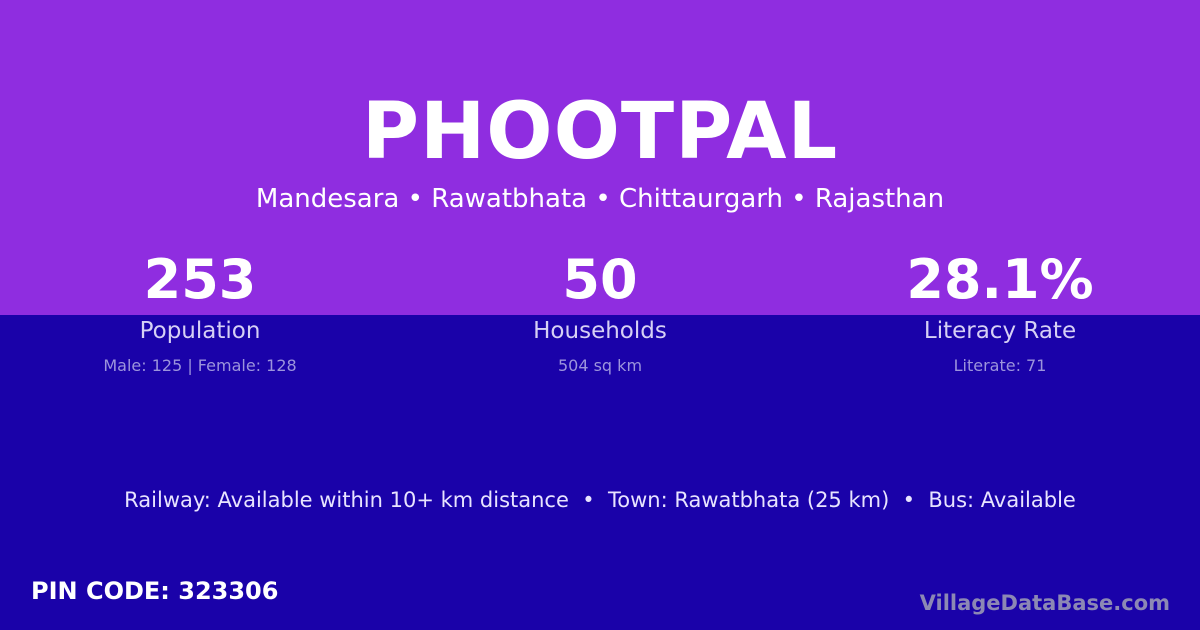 Image resolution: width=1200 pixels, height=630 pixels. What do you see at coordinates (200, 331) in the screenshot?
I see `stat-label: Population` at bounding box center [200, 331].